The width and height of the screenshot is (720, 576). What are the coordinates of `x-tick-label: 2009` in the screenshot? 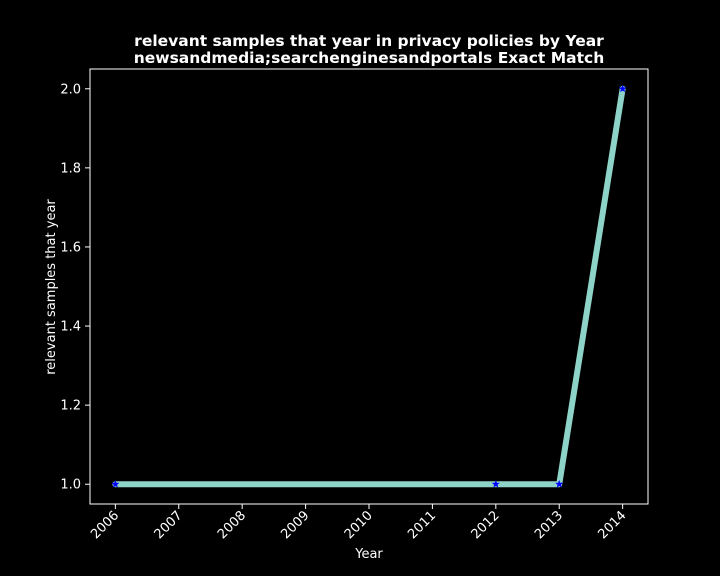 It's located at (295, 525).